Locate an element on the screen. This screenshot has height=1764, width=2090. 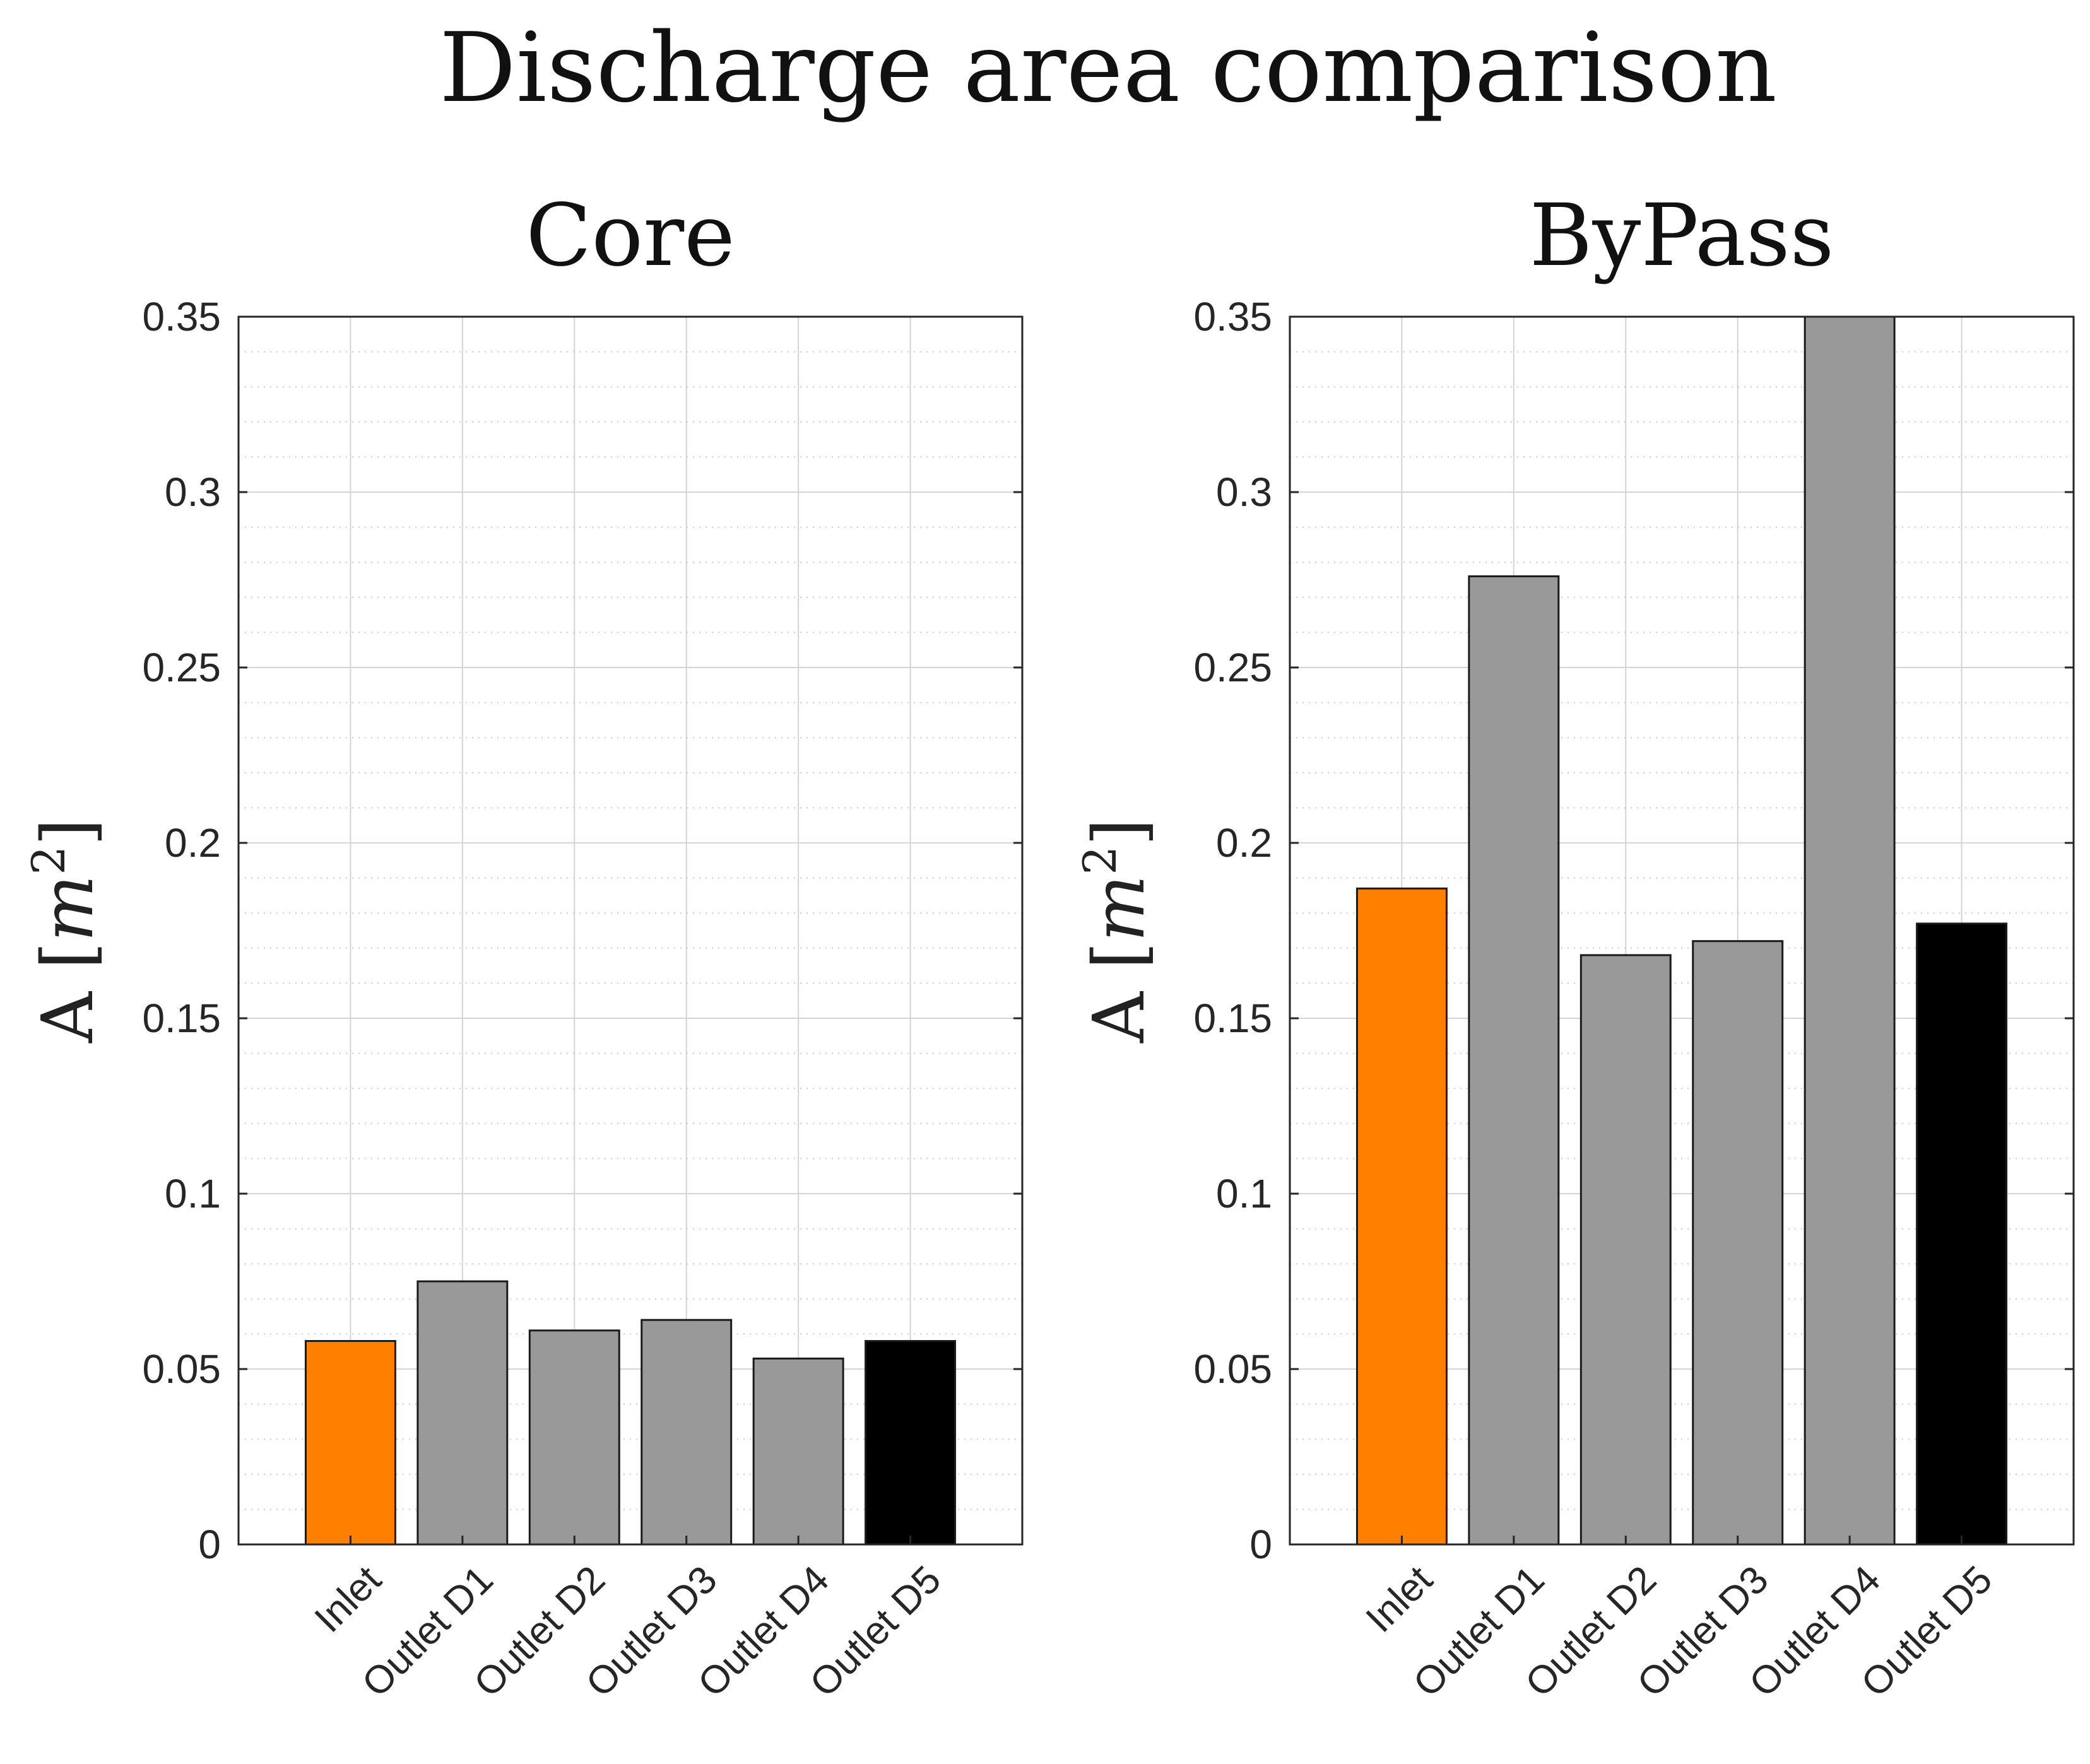
bypass-y-axis-label: A [m2] is located at coordinates (1116, 931).